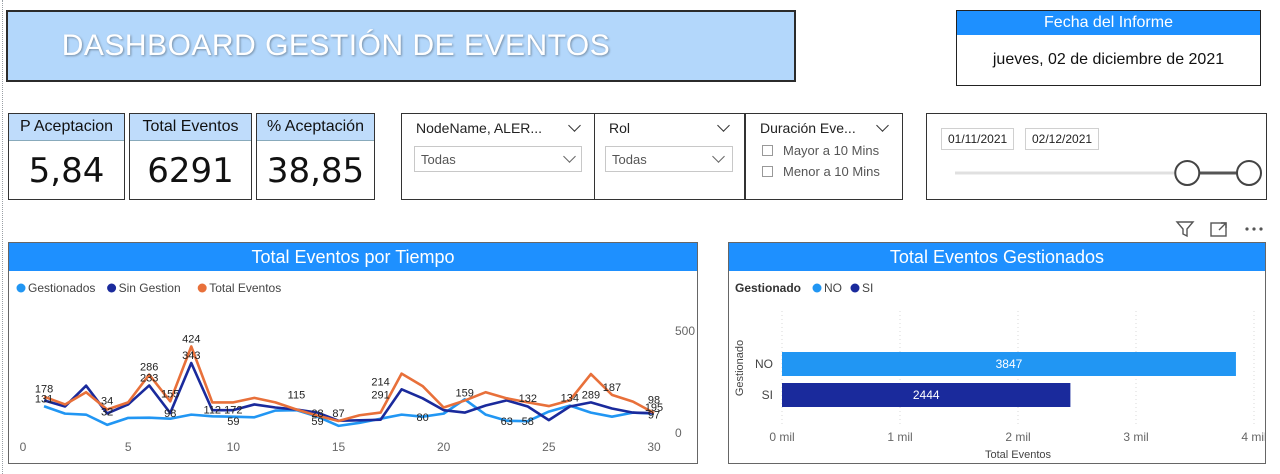  What do you see at coordinates (781, 437) in the screenshot?
I see `x-tick-label: 0 mil` at bounding box center [781, 437].